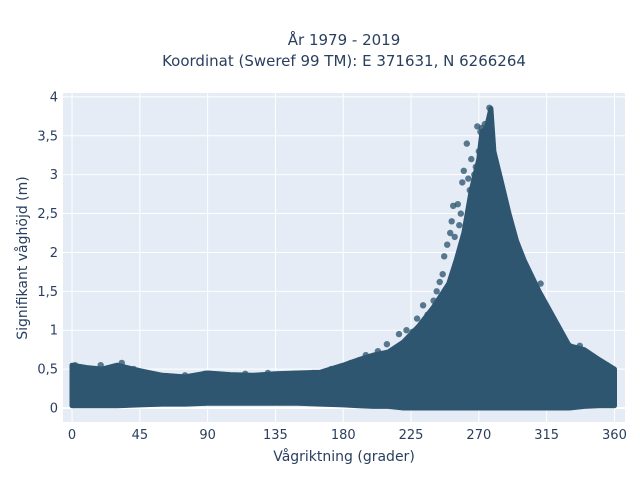  Describe the element at coordinates (207, 435) in the screenshot. I see `x-tick-label: 90` at that location.